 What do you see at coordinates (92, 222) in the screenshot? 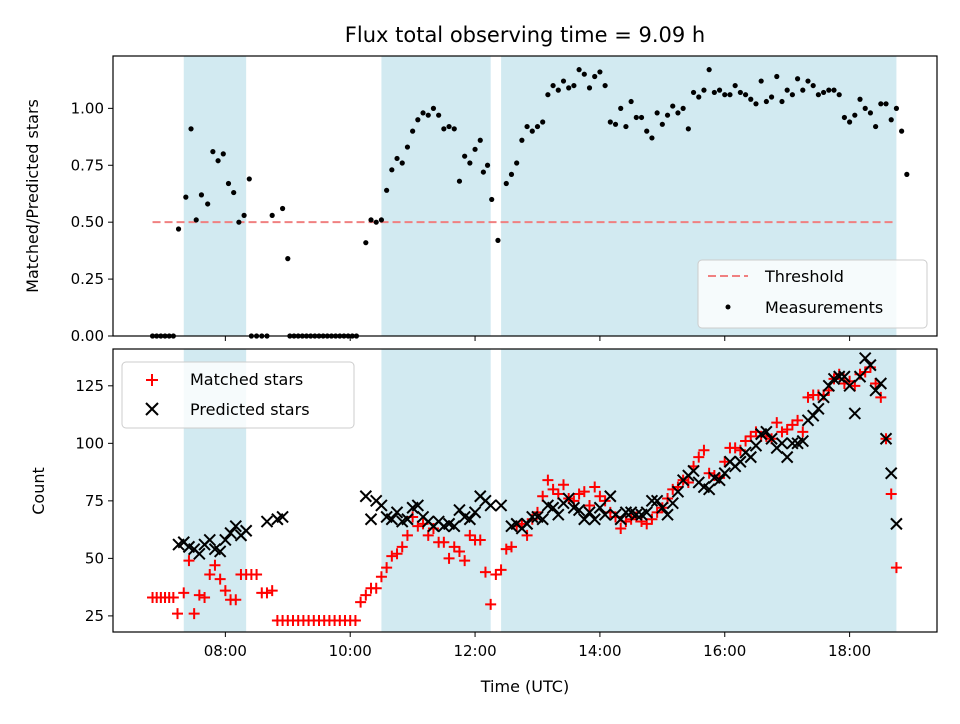
I see `top-y-axis: 0.00 0.25 0.50 0.75 1.00` at bounding box center [92, 222].